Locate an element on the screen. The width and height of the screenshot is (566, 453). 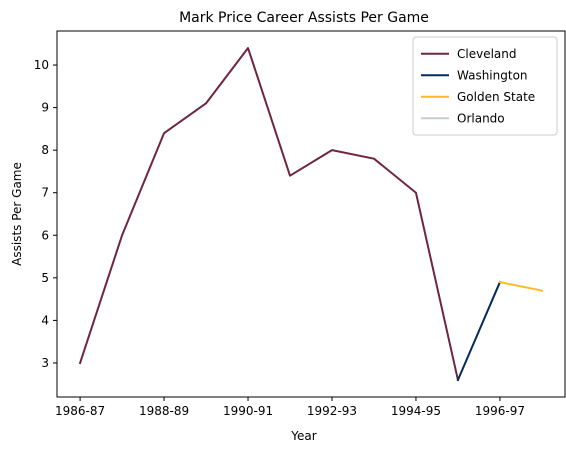
chart-title: Mark Price Career Assists Per Game is located at coordinates (304, 18).